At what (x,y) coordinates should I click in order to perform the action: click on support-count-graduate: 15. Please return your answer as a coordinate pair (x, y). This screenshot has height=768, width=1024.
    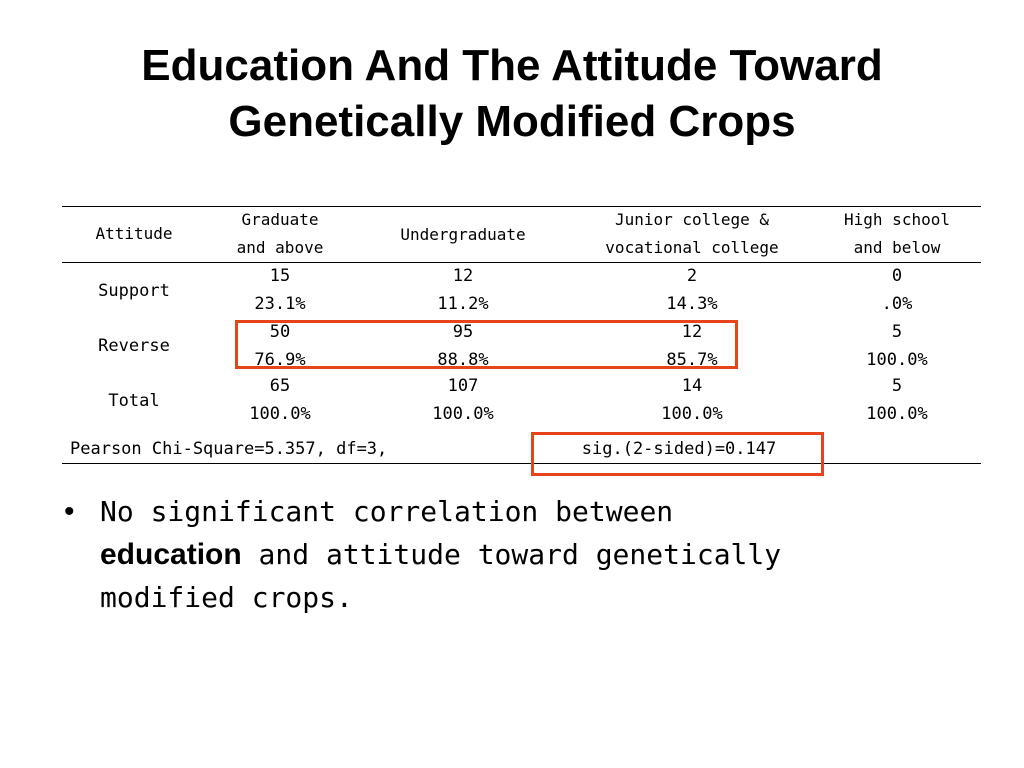
    Looking at the image, I should click on (280, 276).